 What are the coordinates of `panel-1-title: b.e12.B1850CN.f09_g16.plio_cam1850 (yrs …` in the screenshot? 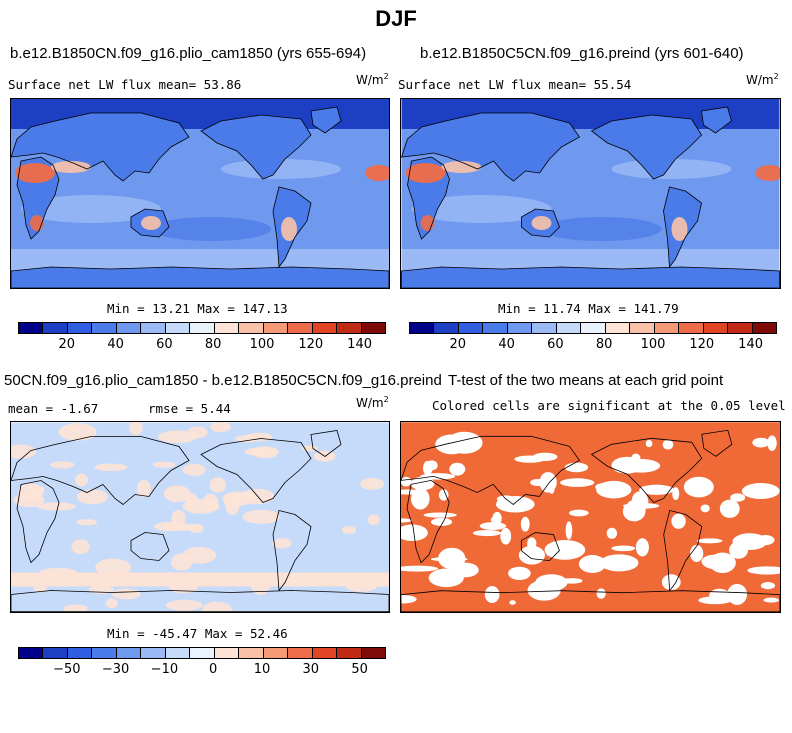 It's located at (188, 53).